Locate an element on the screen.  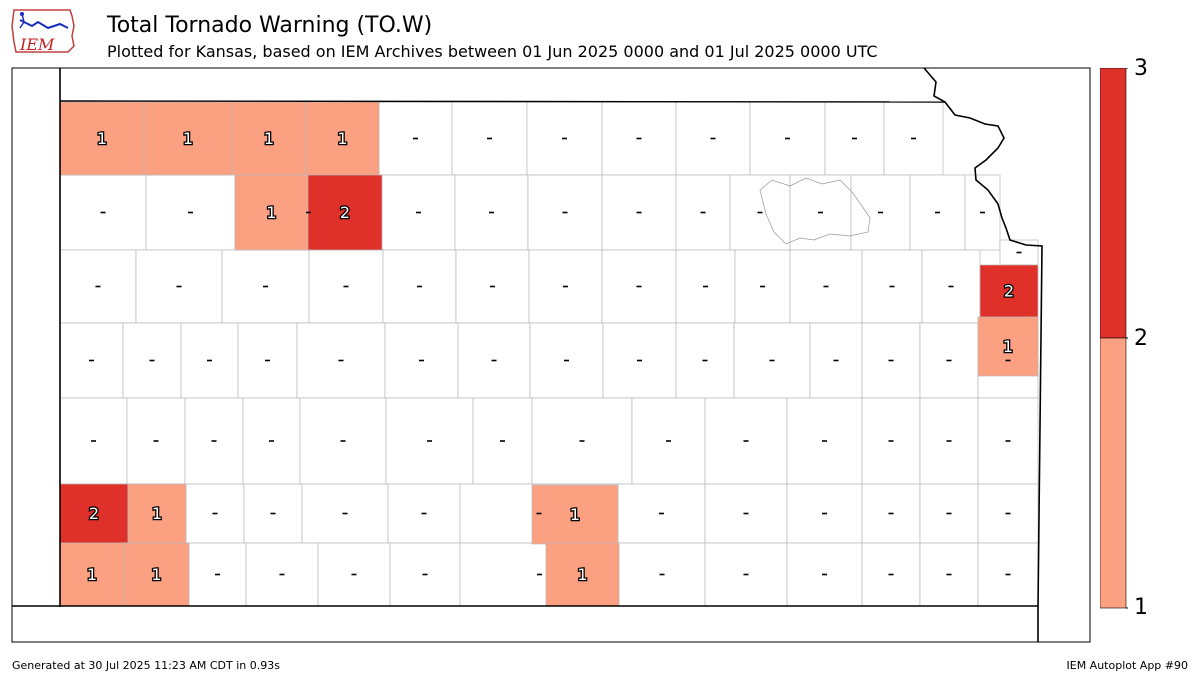
nebraska-border is located at coordinates (502, 101).